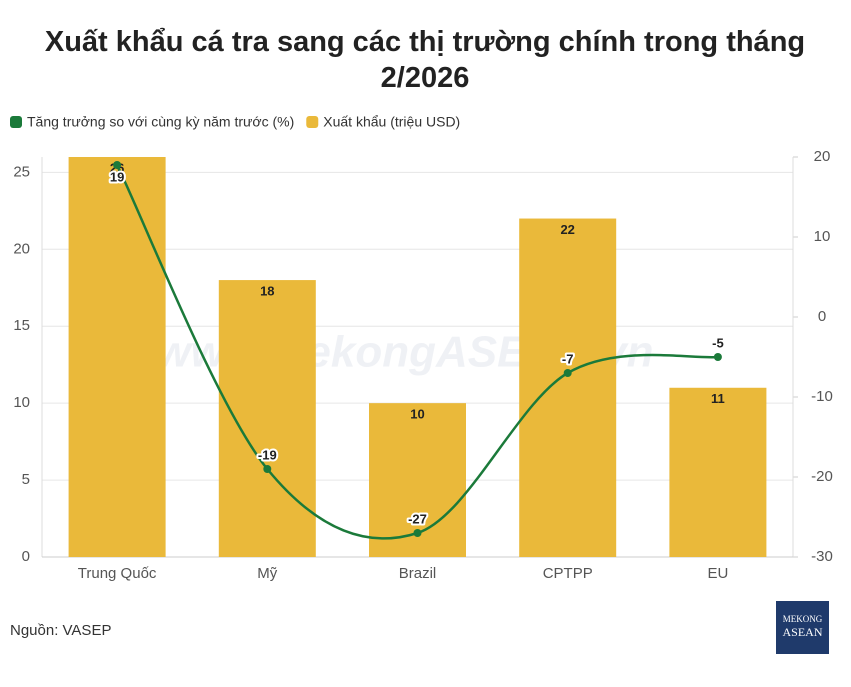 This screenshot has width=851, height=687. I want to click on line-value-label: -27, so click(417, 518).